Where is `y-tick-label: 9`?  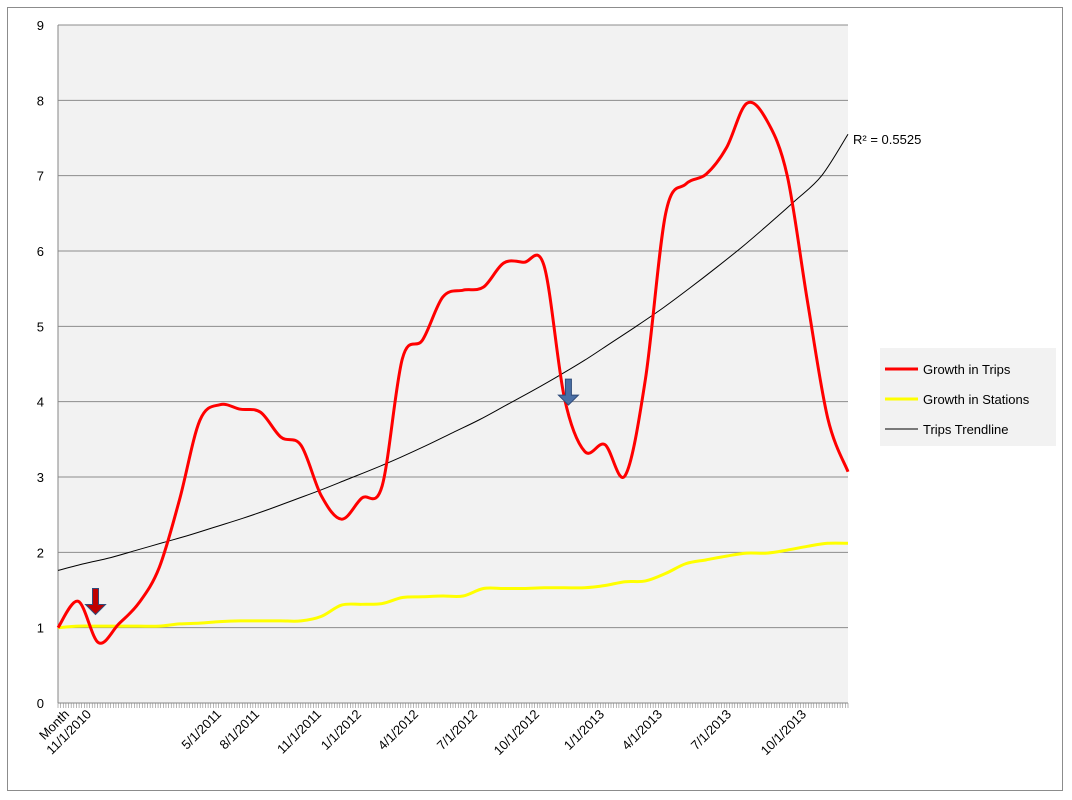
y-tick-label: 9 is located at coordinates (40, 25).